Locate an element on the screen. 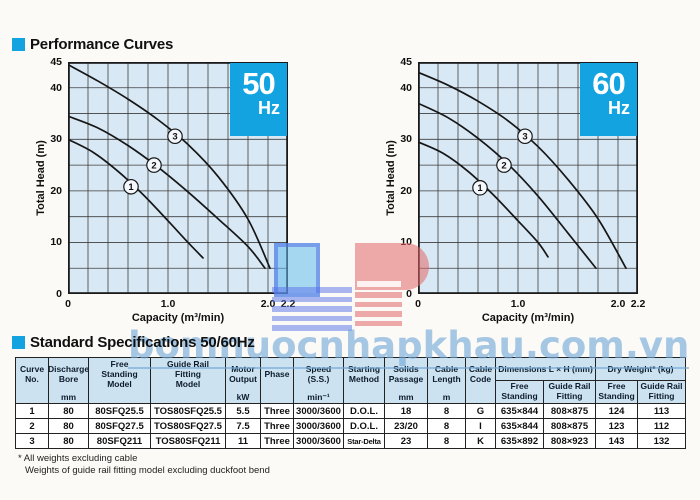 The width and height of the screenshot is (700, 500). table-cell: 7.5 is located at coordinates (243, 426).